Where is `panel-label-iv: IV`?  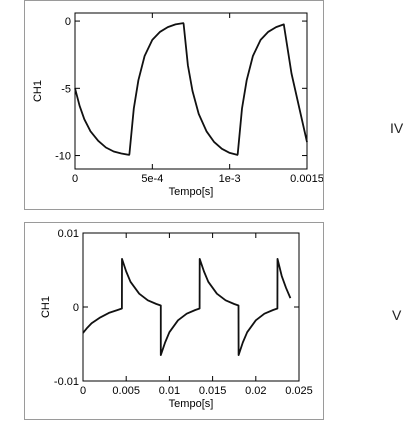
panel-label-iv: IV is located at coordinates (397, 128).